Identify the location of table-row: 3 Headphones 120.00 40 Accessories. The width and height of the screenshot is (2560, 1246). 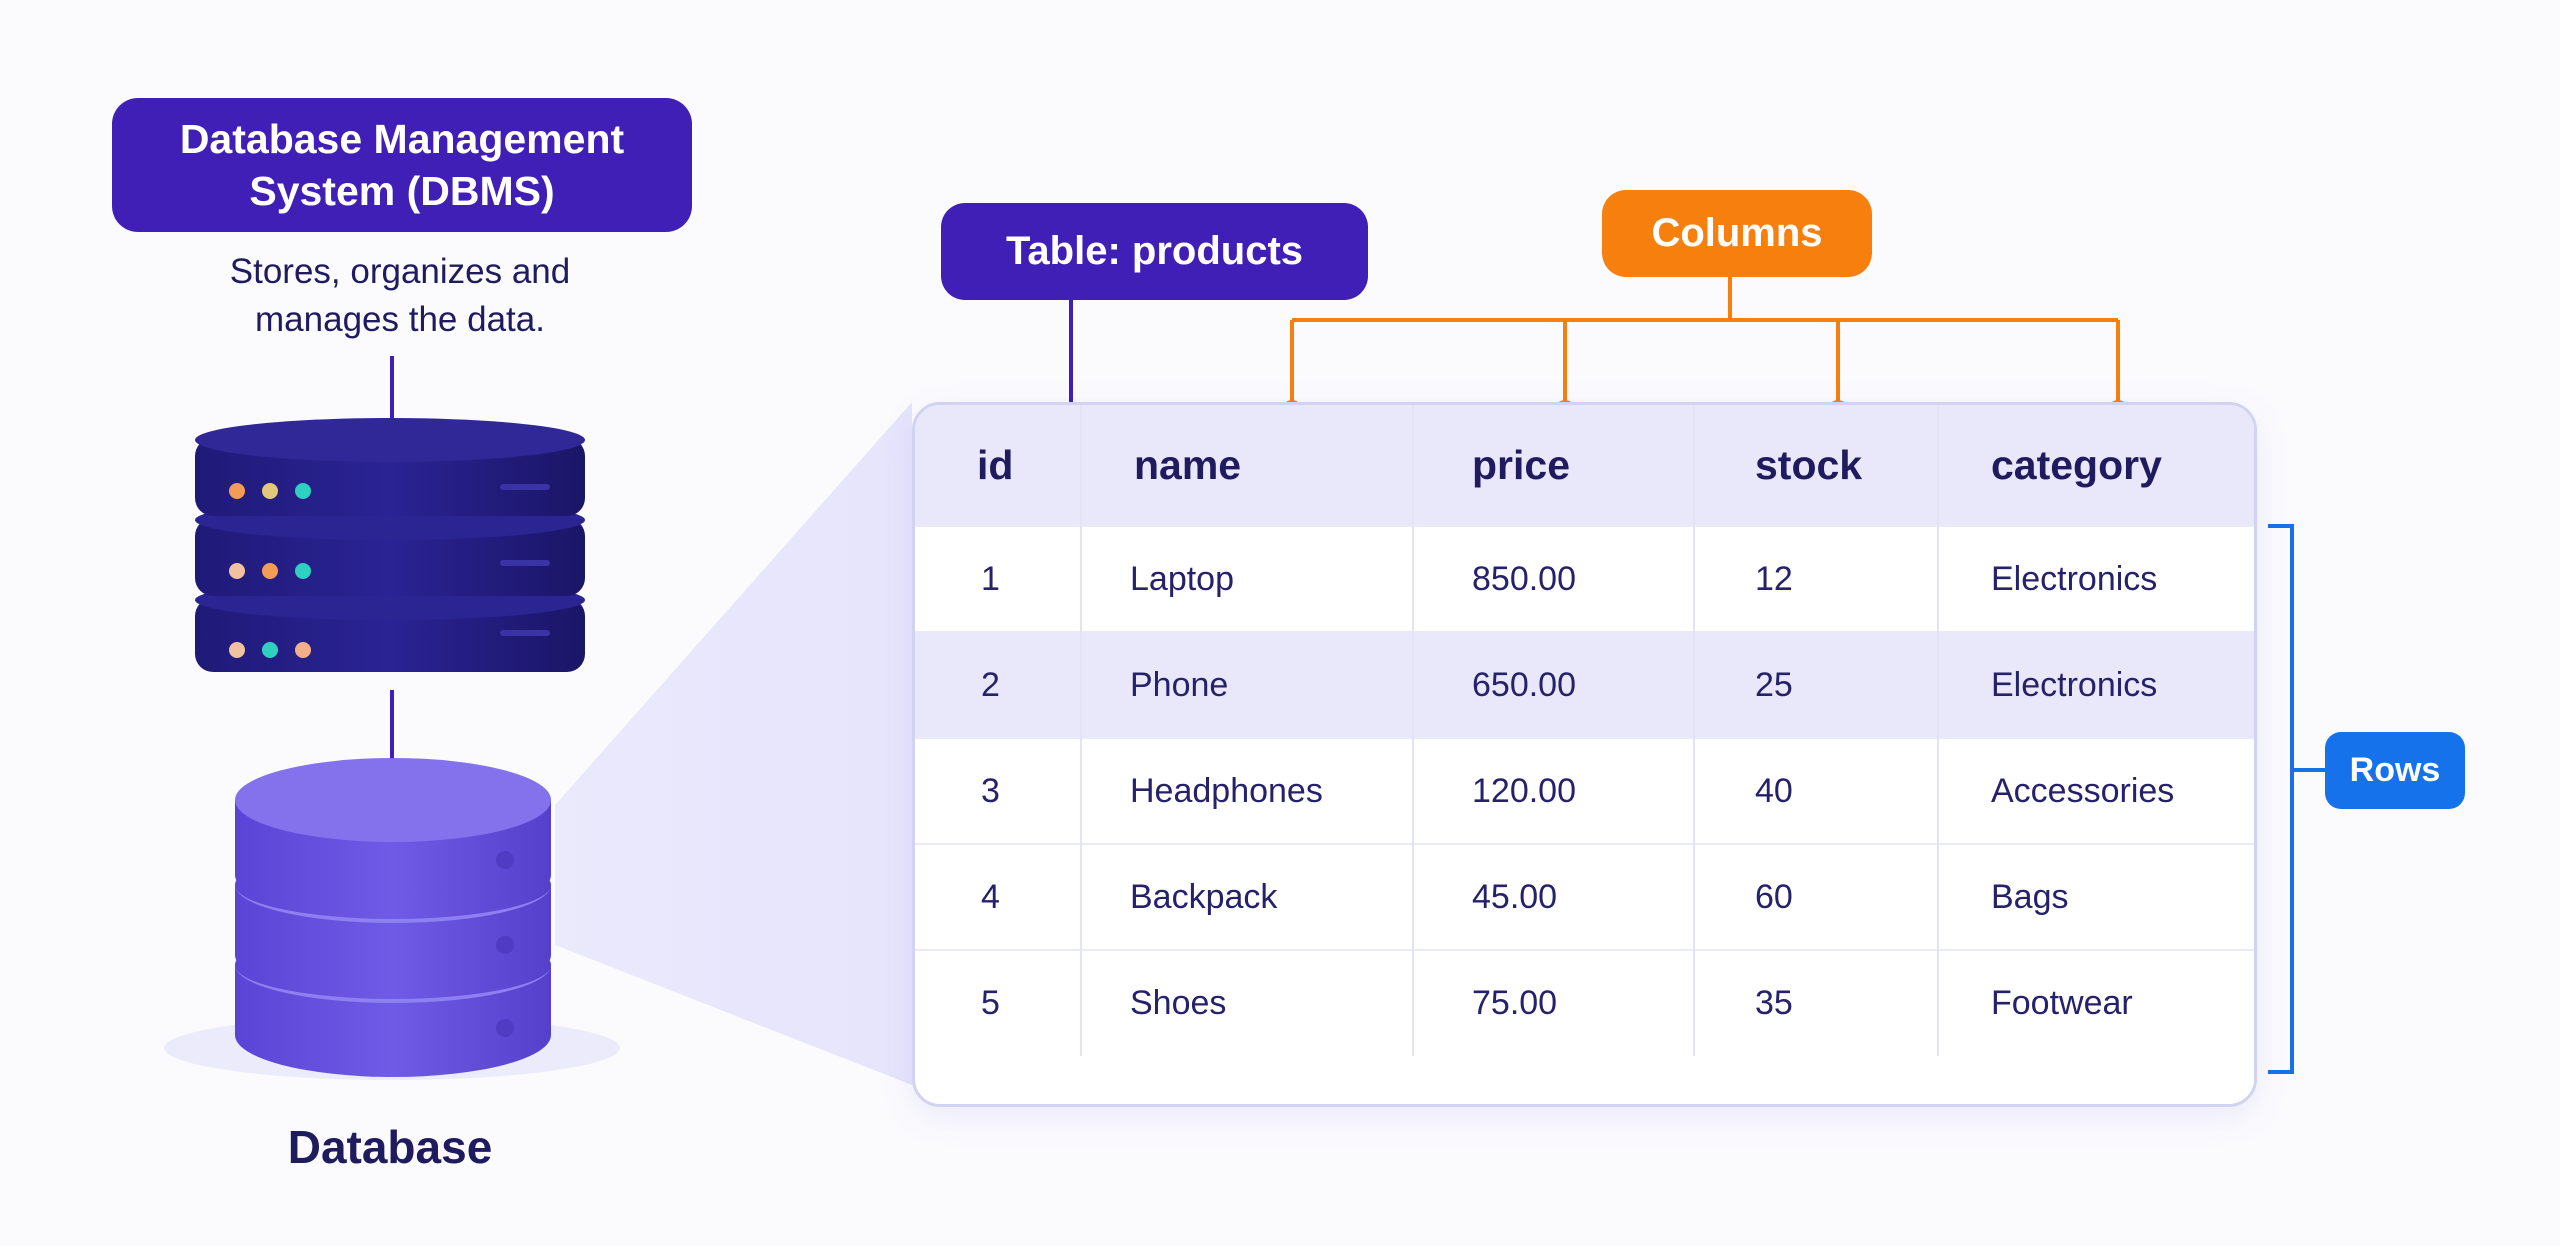
(1584, 790).